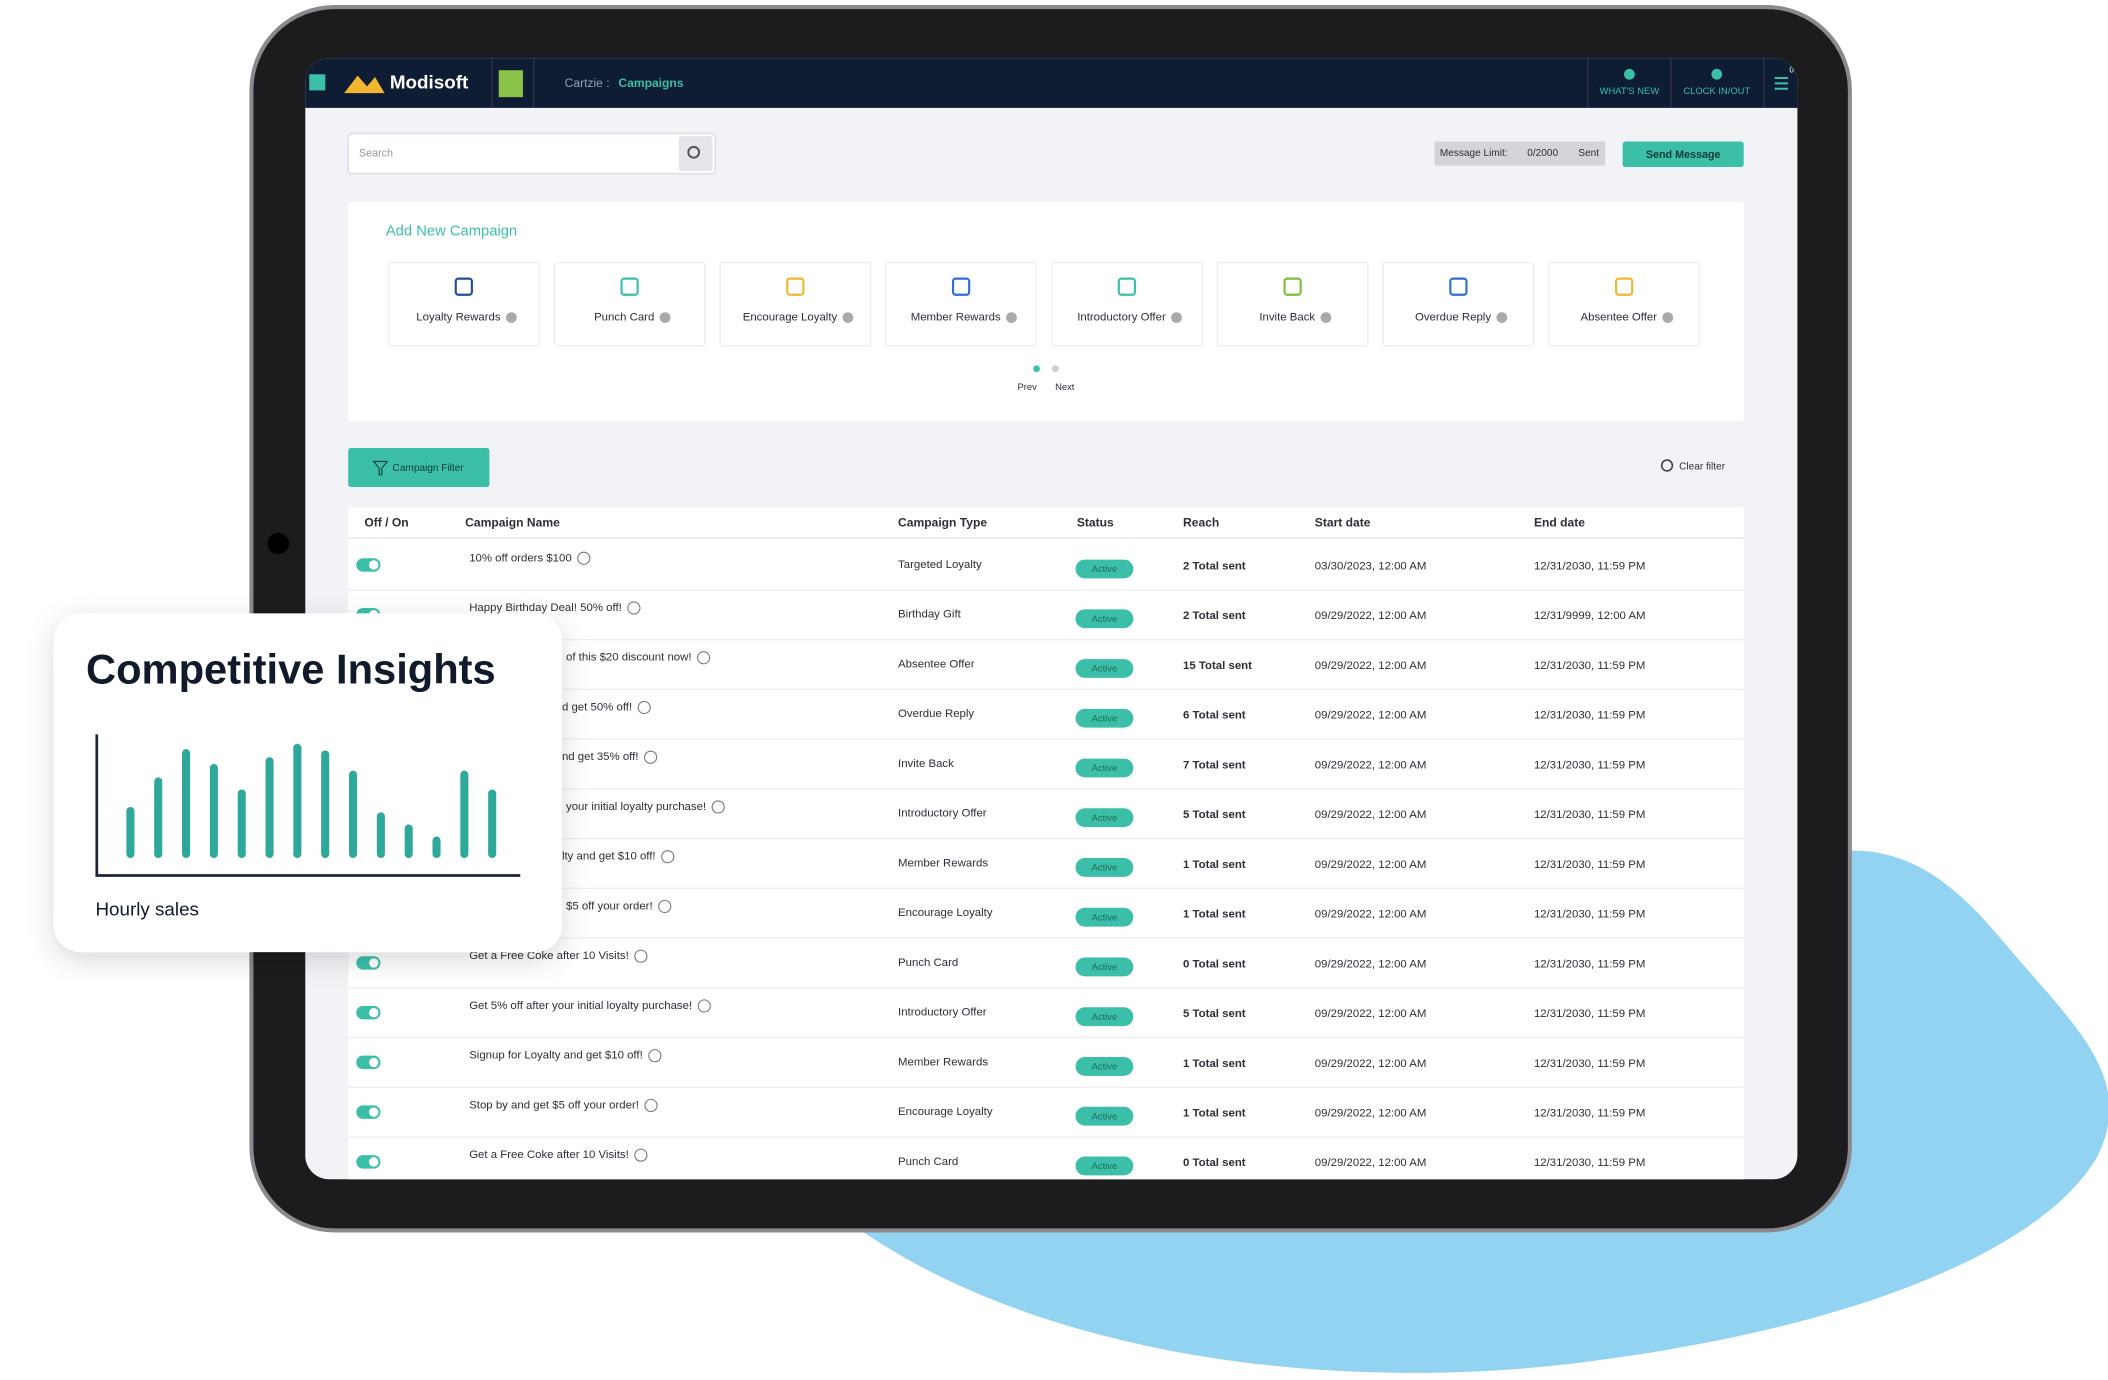  Describe the element at coordinates (629, 658) in the screenshot. I see `campaign-name: of this $20 discount now!` at that location.